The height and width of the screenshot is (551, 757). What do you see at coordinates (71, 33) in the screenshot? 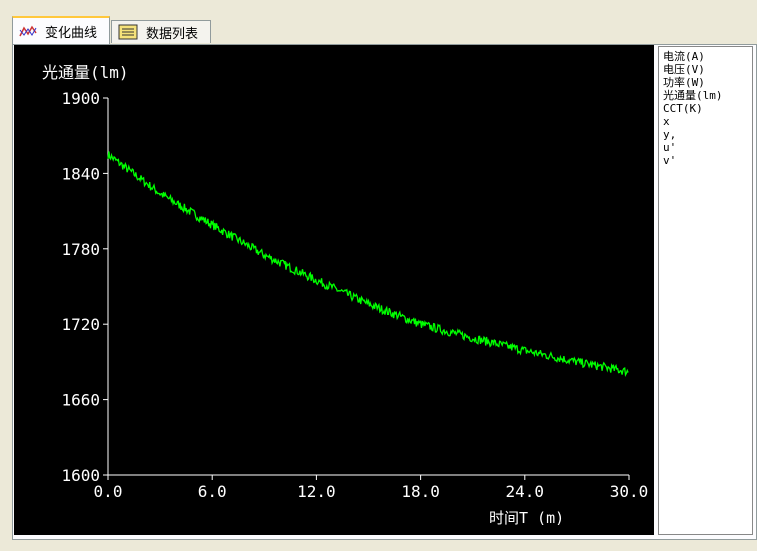
I see `tab-label: 变化曲线` at bounding box center [71, 33].